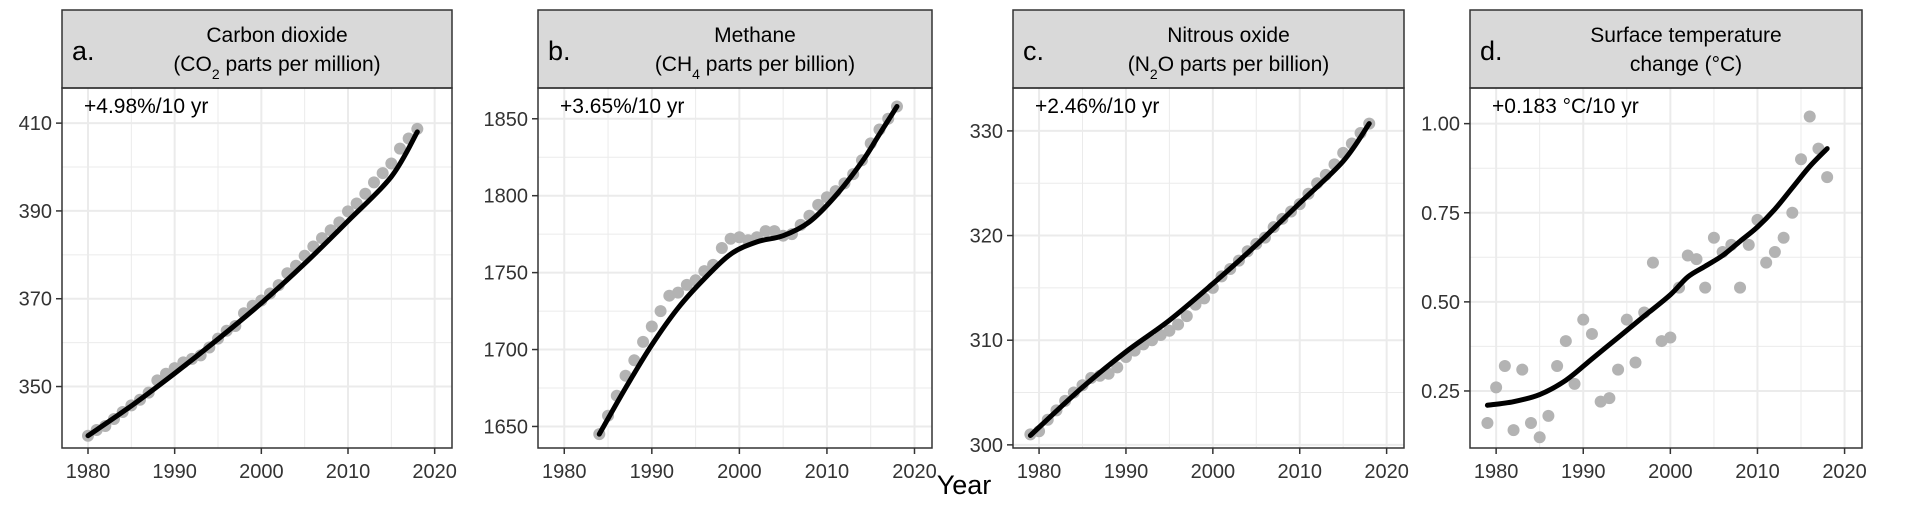 This screenshot has width=1920, height=505. I want to click on y-tick-label: 0.50, so click(1440, 303).